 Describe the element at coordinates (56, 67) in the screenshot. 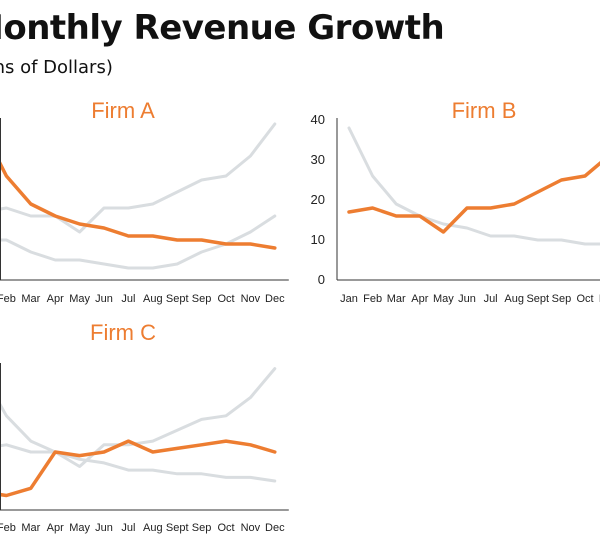

I see `page-subtitle: (Millions of Dollars)` at that location.